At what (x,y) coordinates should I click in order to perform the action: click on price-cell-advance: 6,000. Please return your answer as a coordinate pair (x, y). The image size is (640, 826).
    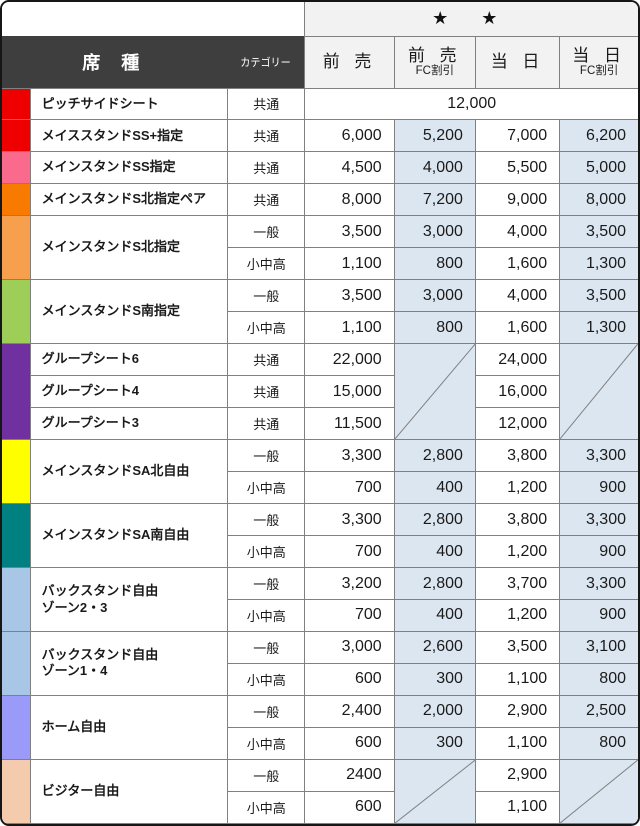
    Looking at the image, I should click on (349, 136).